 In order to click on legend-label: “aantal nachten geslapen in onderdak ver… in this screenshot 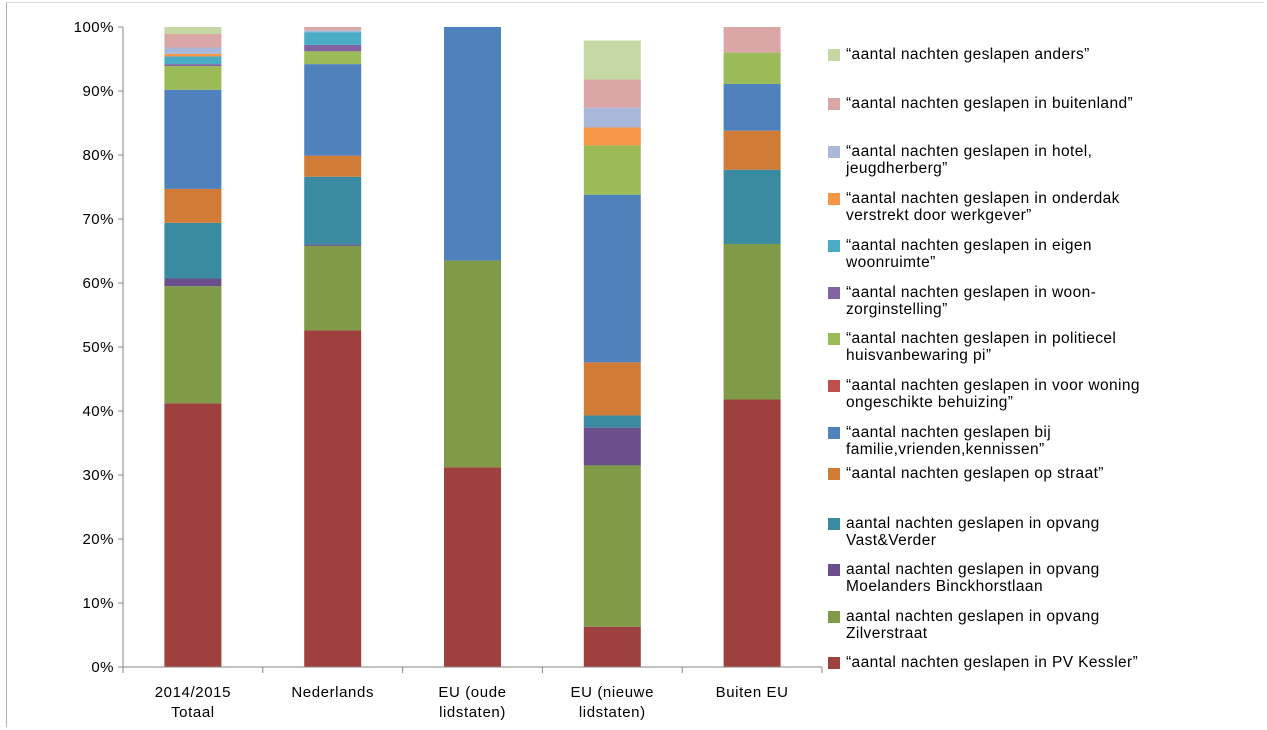, I will do `click(983, 207)`.